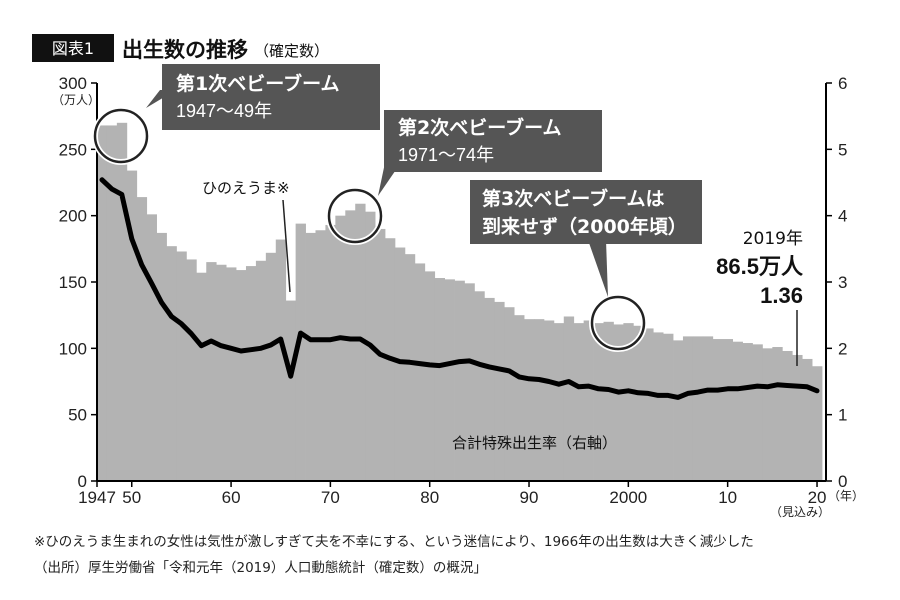  I want to click on bar-1994, so click(569, 398).